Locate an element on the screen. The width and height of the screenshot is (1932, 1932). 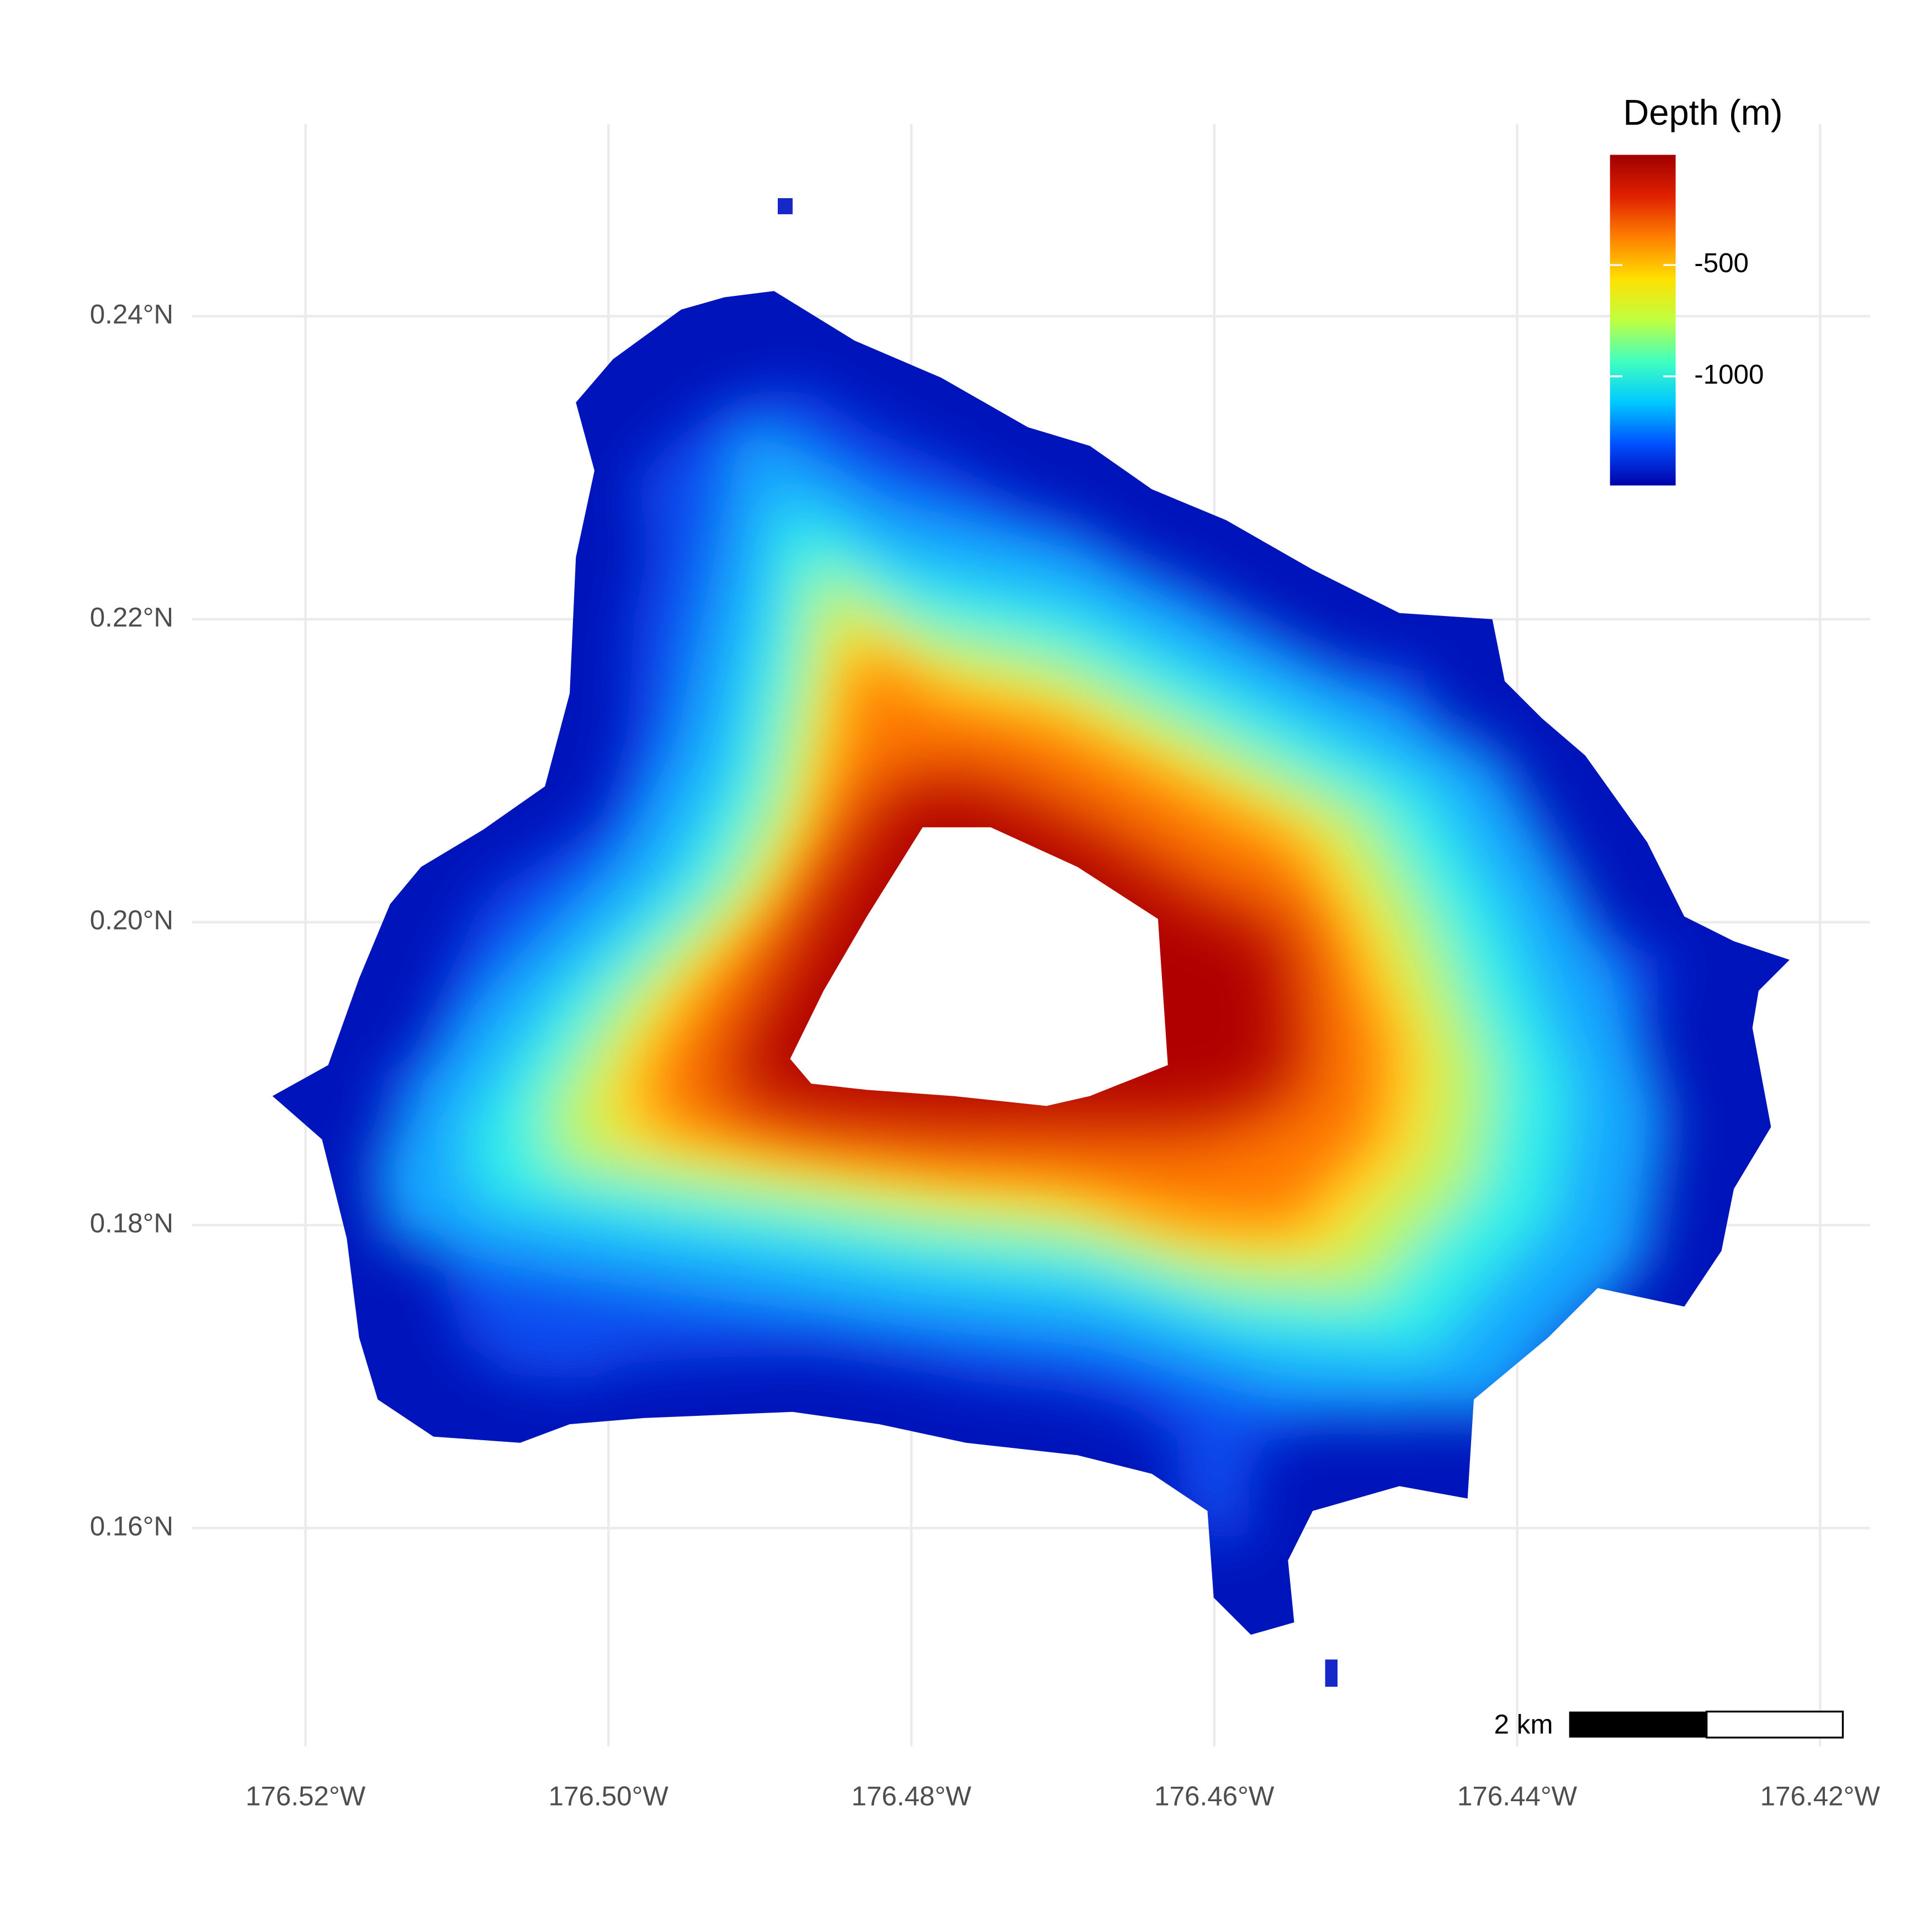
y-tick-label: 0.18°N is located at coordinates (132, 1223).